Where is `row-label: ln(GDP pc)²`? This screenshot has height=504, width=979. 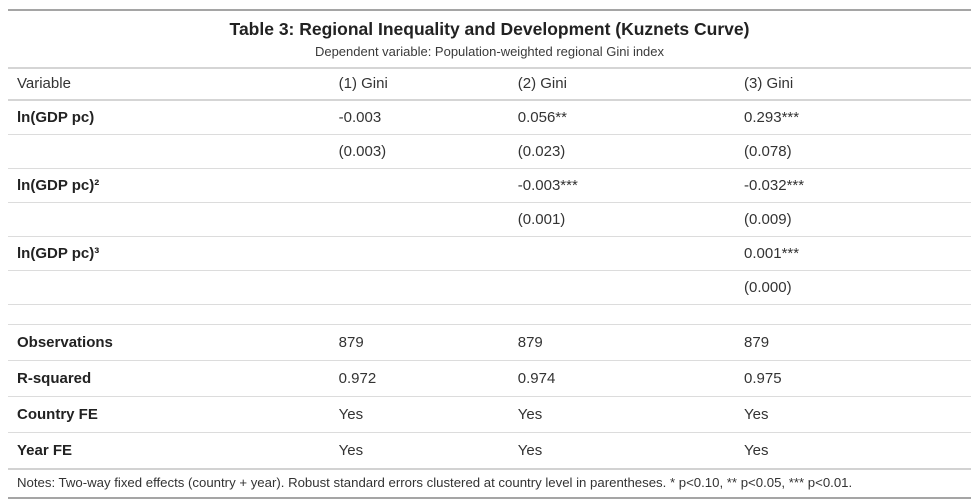
row-label: ln(GDP pc)² is located at coordinates (169, 185).